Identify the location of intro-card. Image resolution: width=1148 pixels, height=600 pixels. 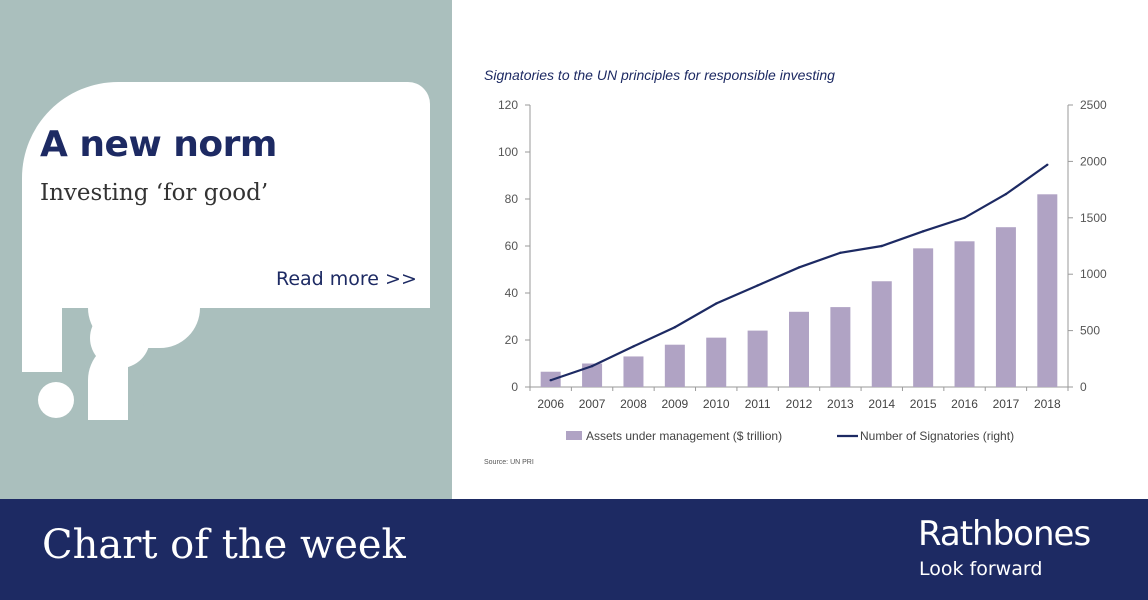
(226, 195).